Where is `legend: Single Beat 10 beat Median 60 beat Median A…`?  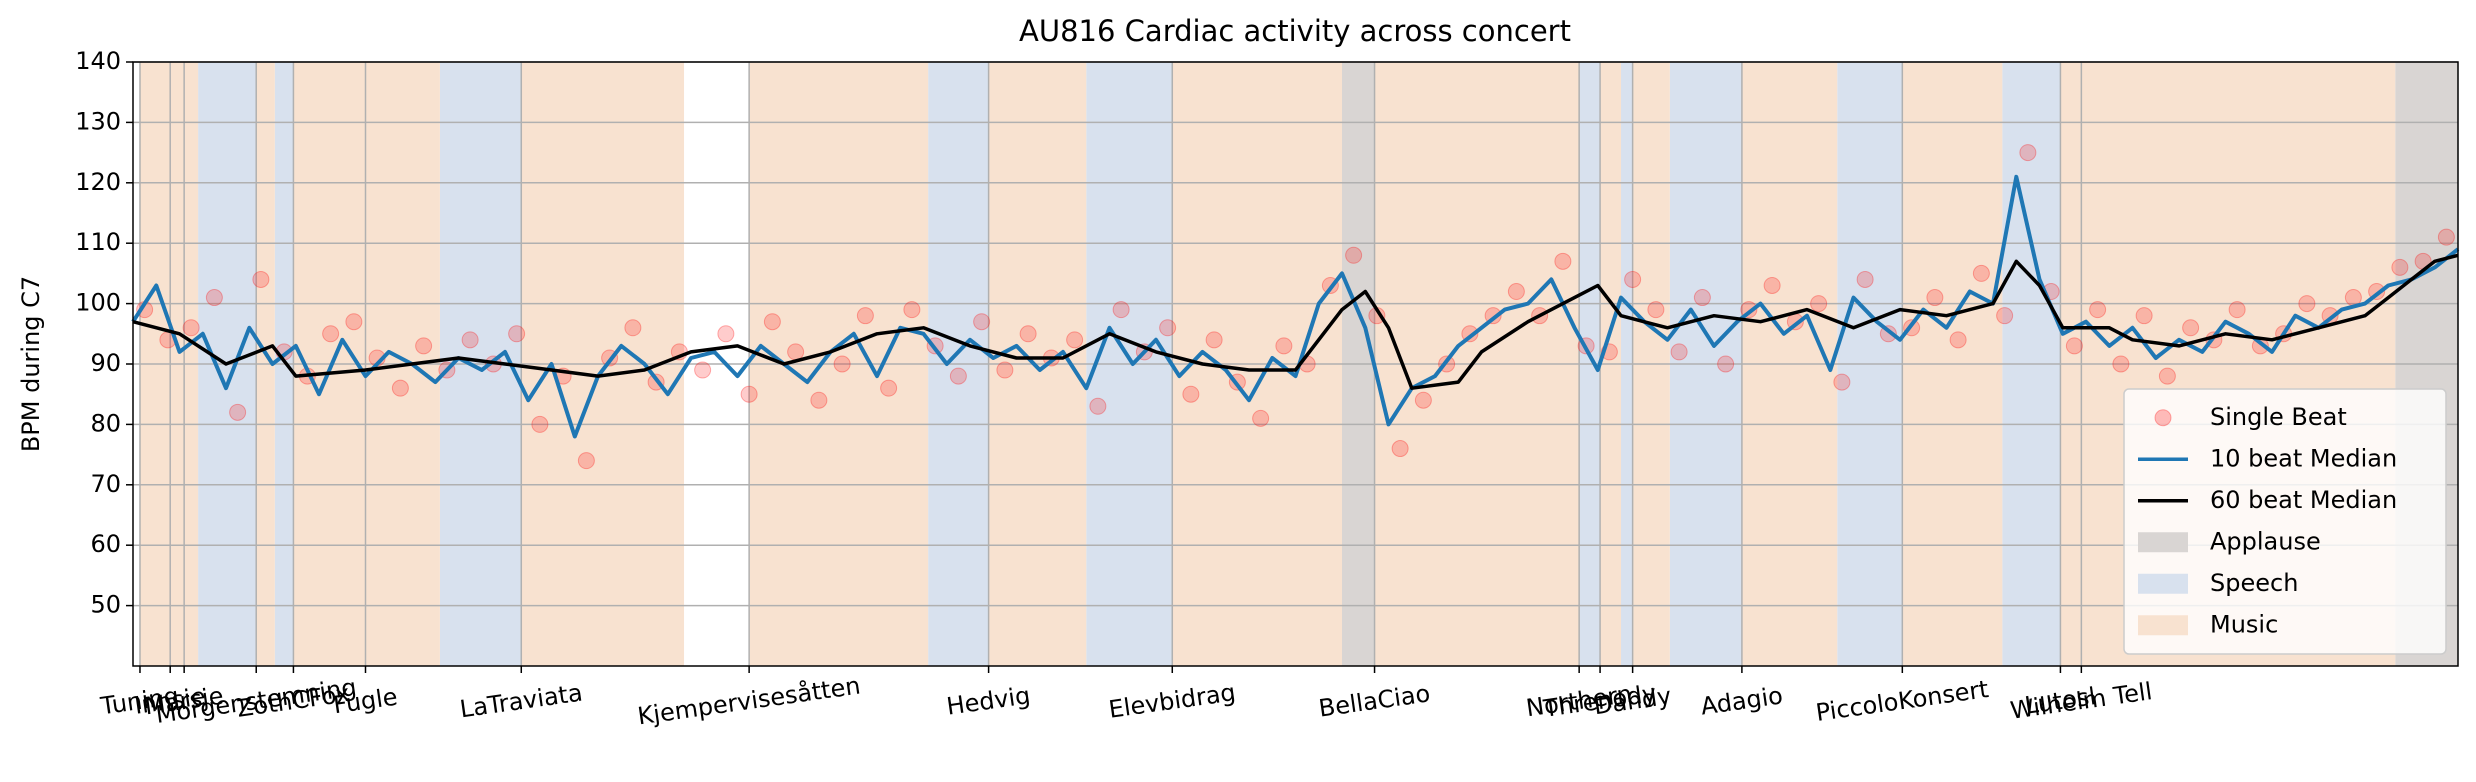
legend: Single Beat 10 beat Median 60 beat Median A… is located at coordinates (2285, 521).